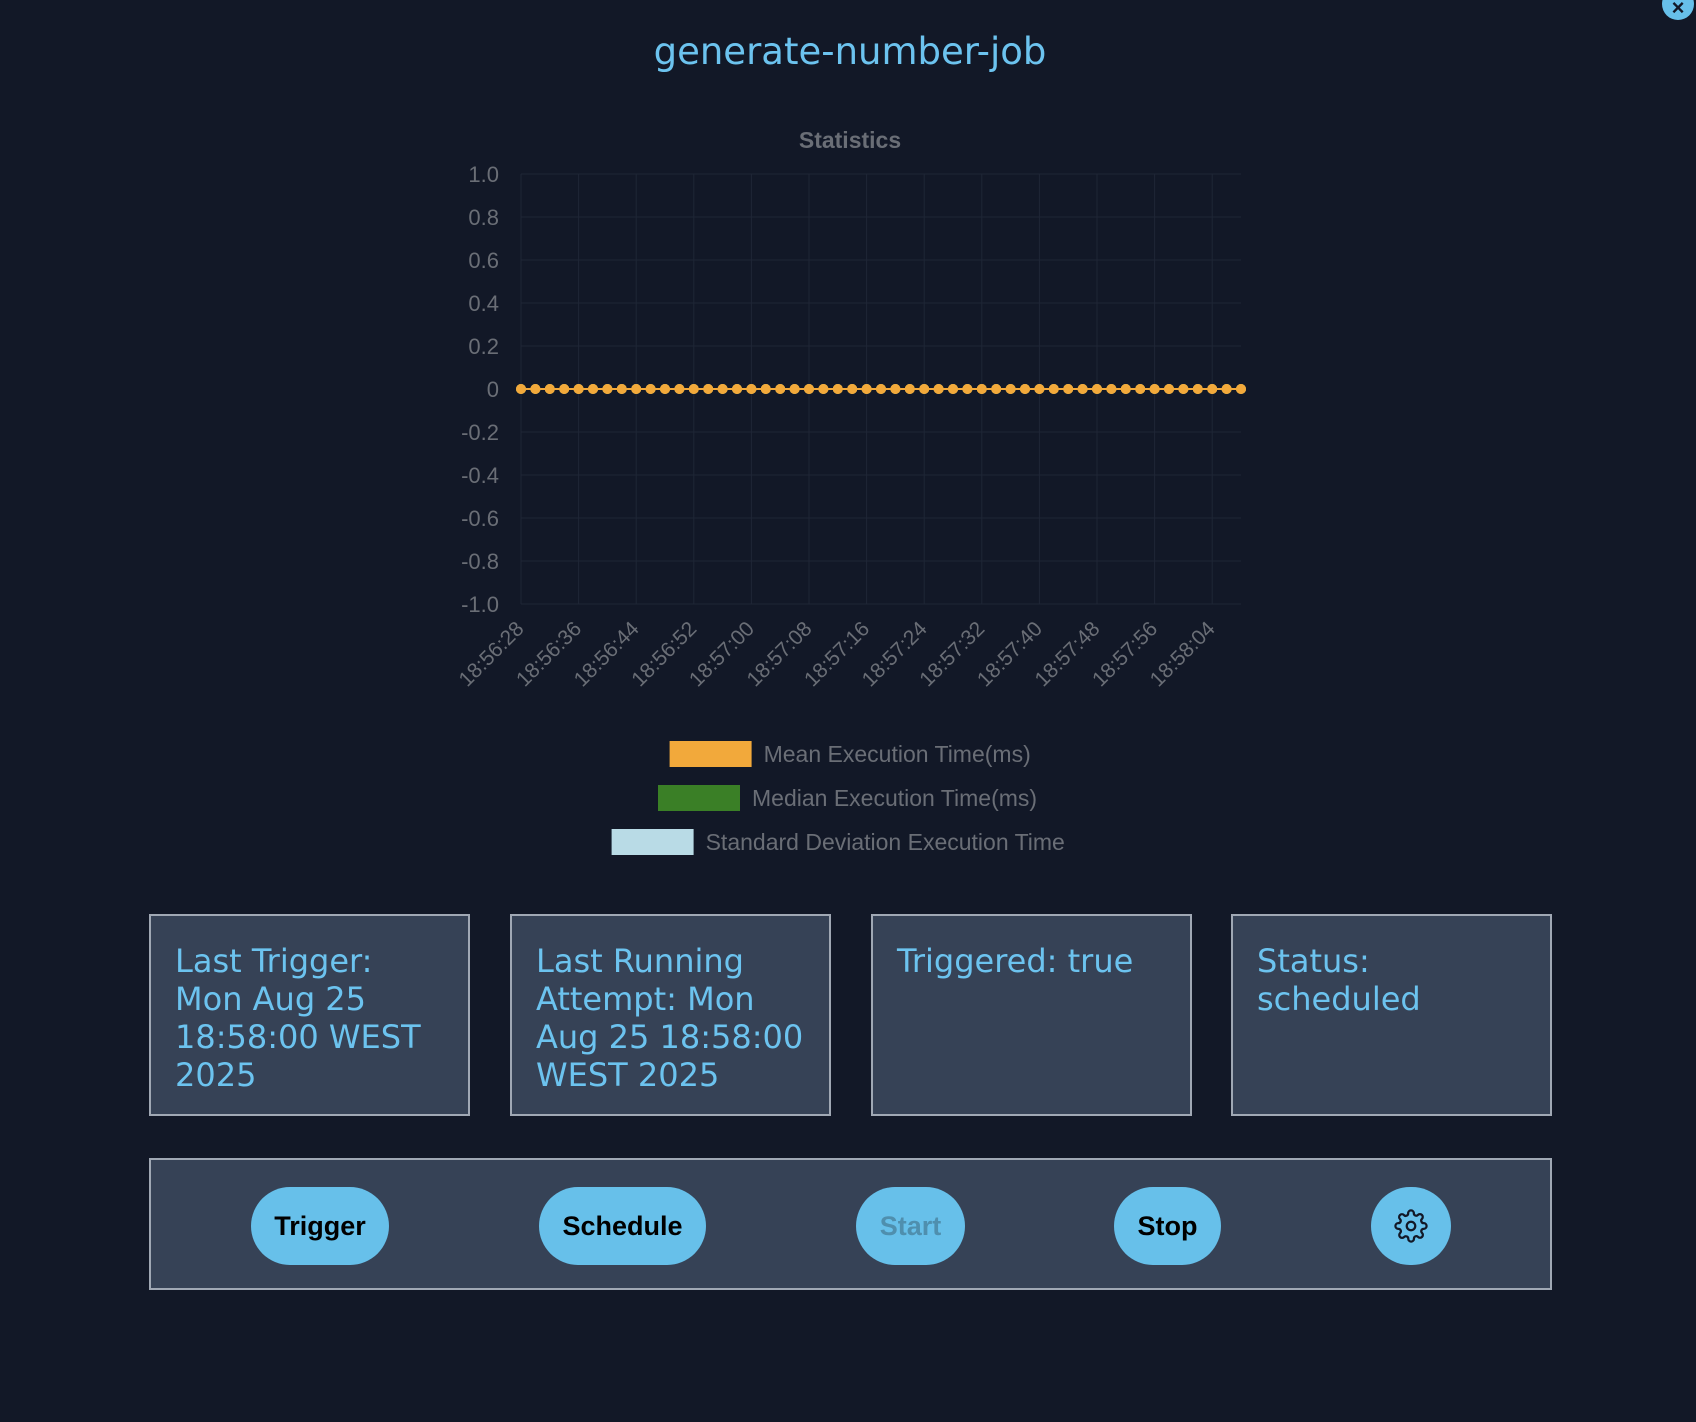 This screenshot has width=1696, height=1422. Describe the element at coordinates (480, 561) in the screenshot. I see `y-tick-label: -0.8` at that location.